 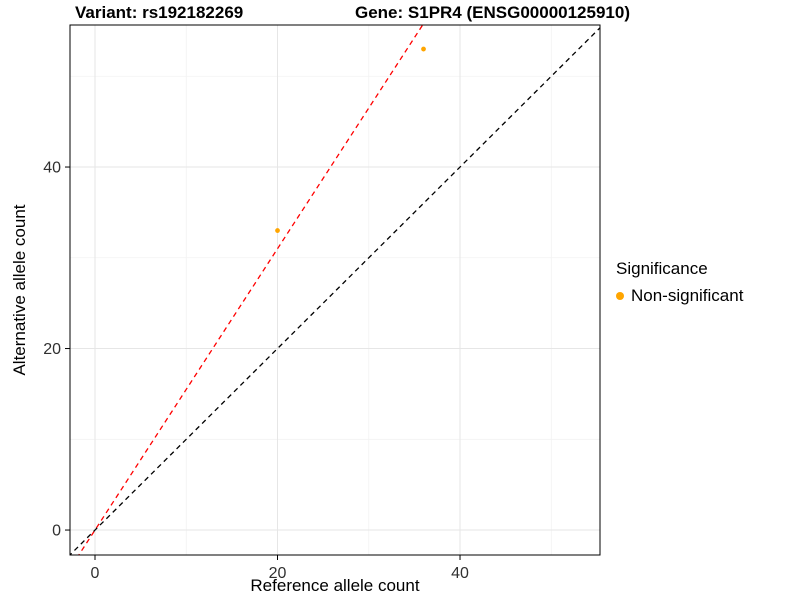 What do you see at coordinates (56, 531) in the screenshot?
I see `y-tick-label: 0` at bounding box center [56, 531].